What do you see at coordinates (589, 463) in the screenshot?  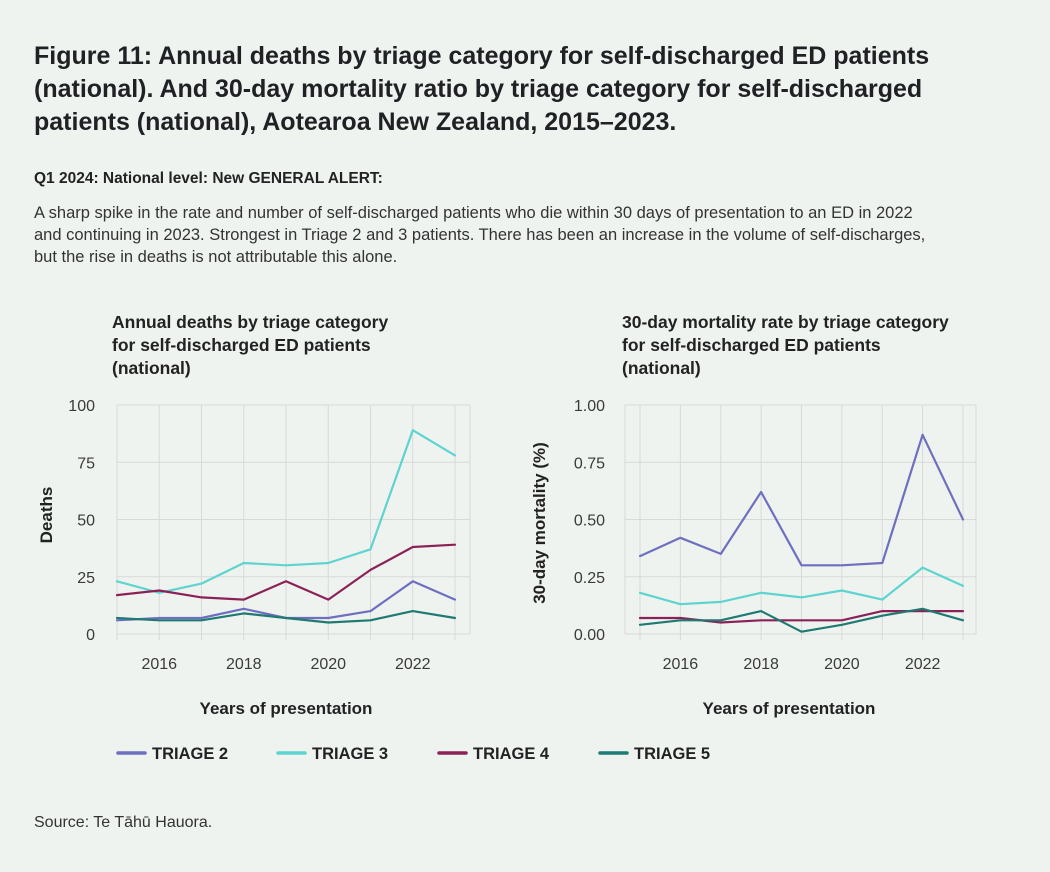 I see `right-ytick-label: 0.75` at bounding box center [589, 463].